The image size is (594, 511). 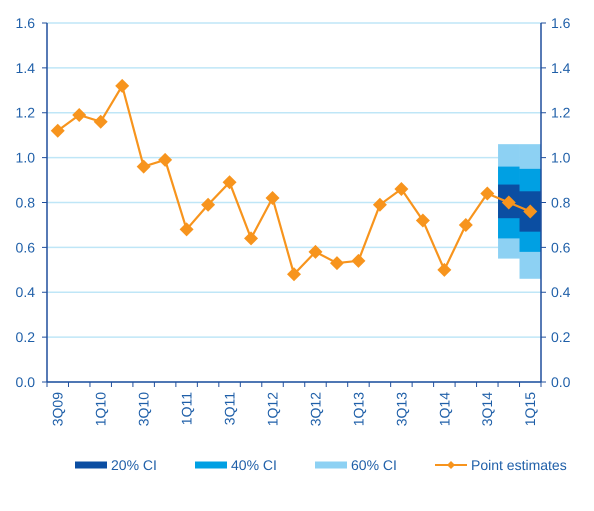 What do you see at coordinates (134, 464) in the screenshot?
I see `legend-label: 20% CI` at bounding box center [134, 464].